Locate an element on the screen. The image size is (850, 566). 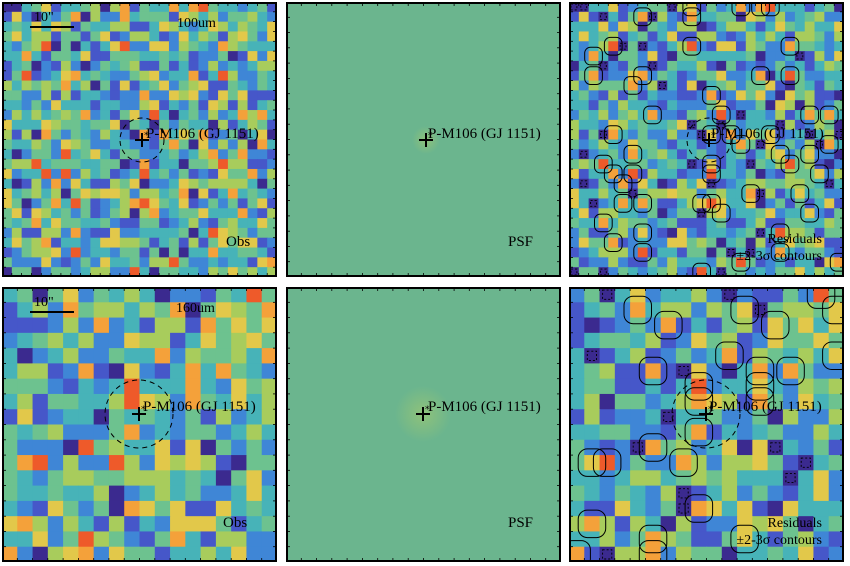
source-label: P-M106 (GJ 1151) is located at coordinates (484, 134).